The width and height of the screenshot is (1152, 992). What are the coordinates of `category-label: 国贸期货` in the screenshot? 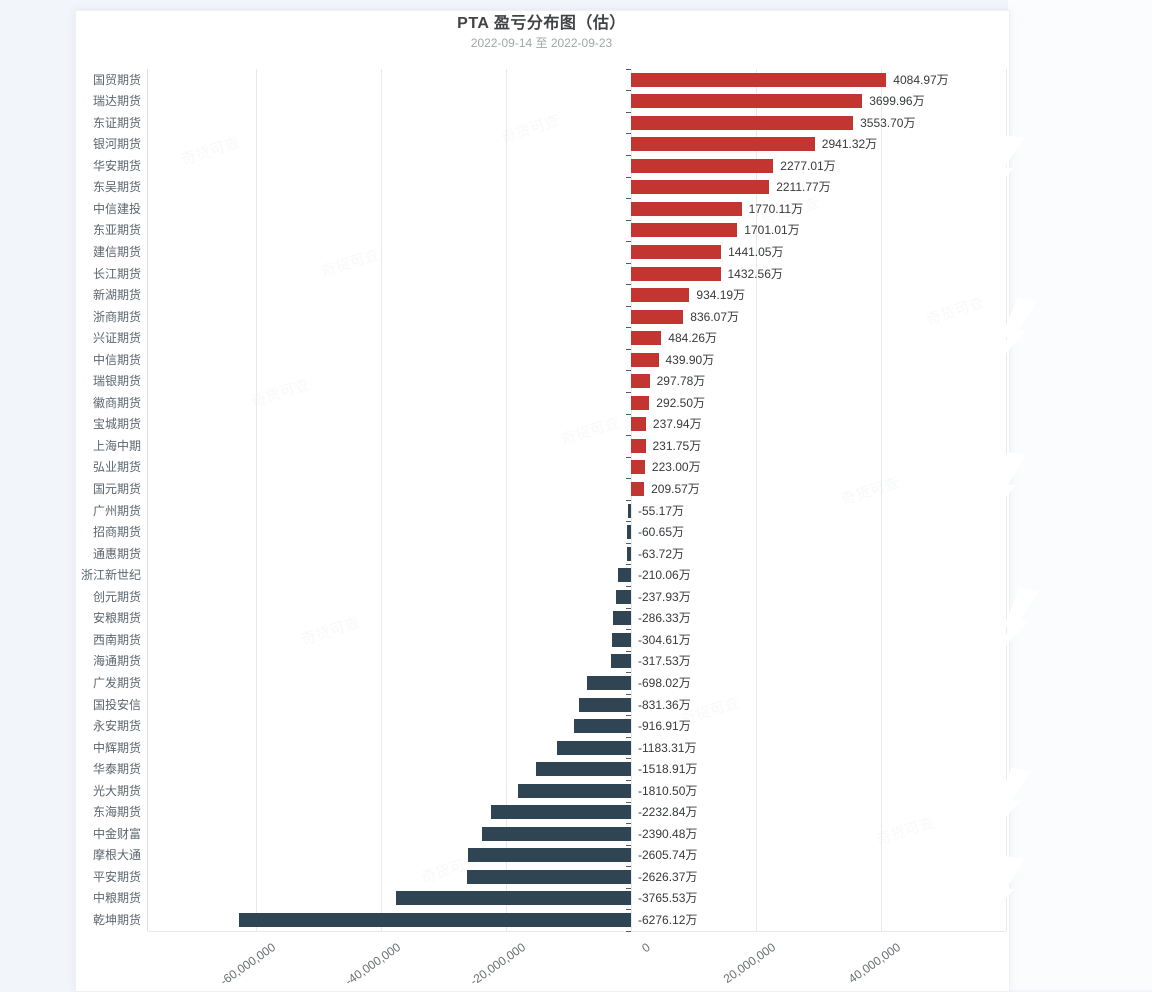 It's located at (116, 79).